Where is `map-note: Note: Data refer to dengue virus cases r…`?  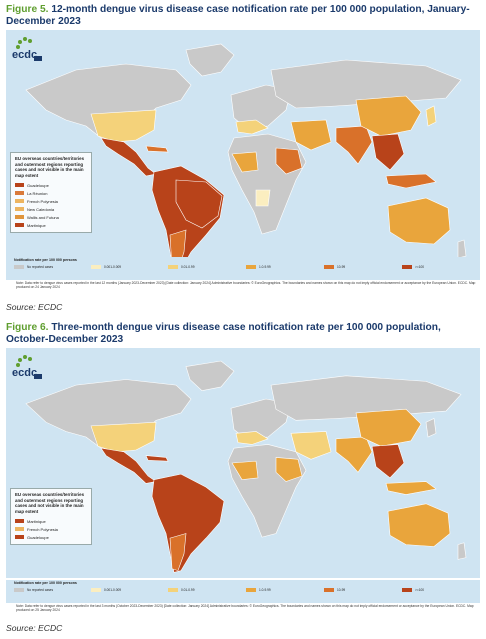
map-note: Note: Data refer to dengue virus cases r… is located at coordinates (246, 285).